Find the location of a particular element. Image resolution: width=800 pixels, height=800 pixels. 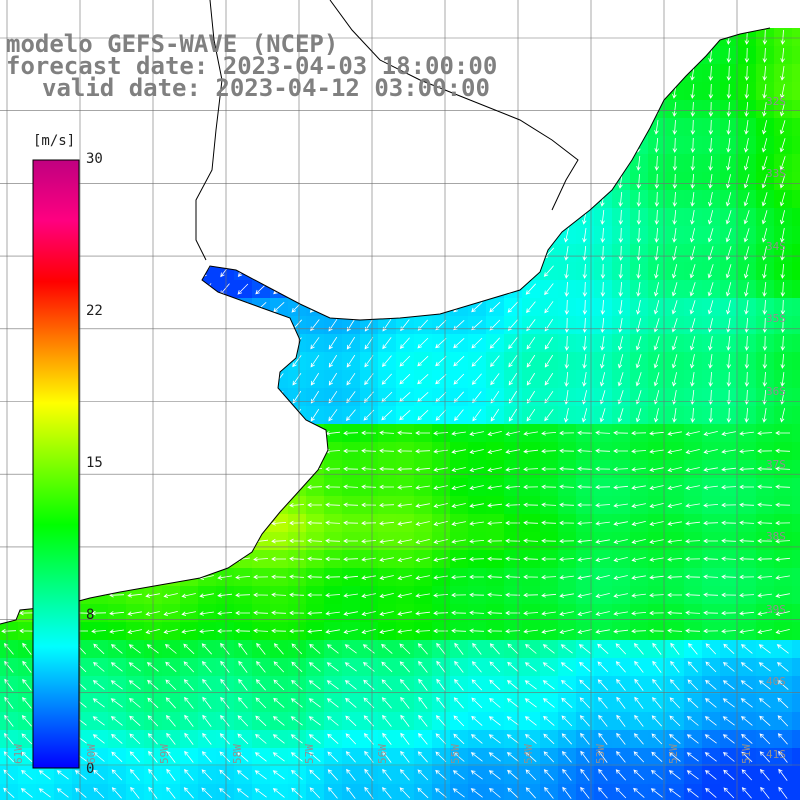

lon-label-53w: 53W is located at coordinates (600, 754).